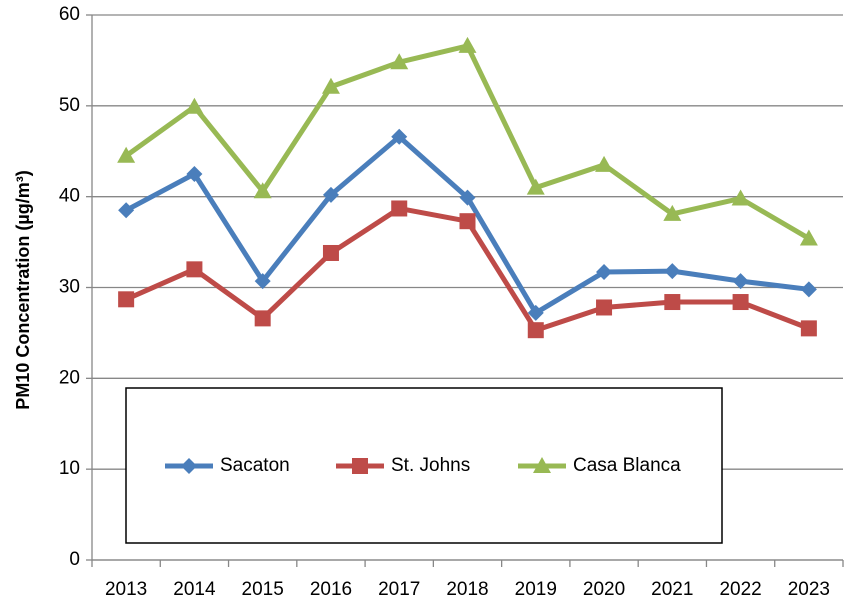  What do you see at coordinates (740, 589) in the screenshot?
I see `x-tick-label: 2022` at bounding box center [740, 589].